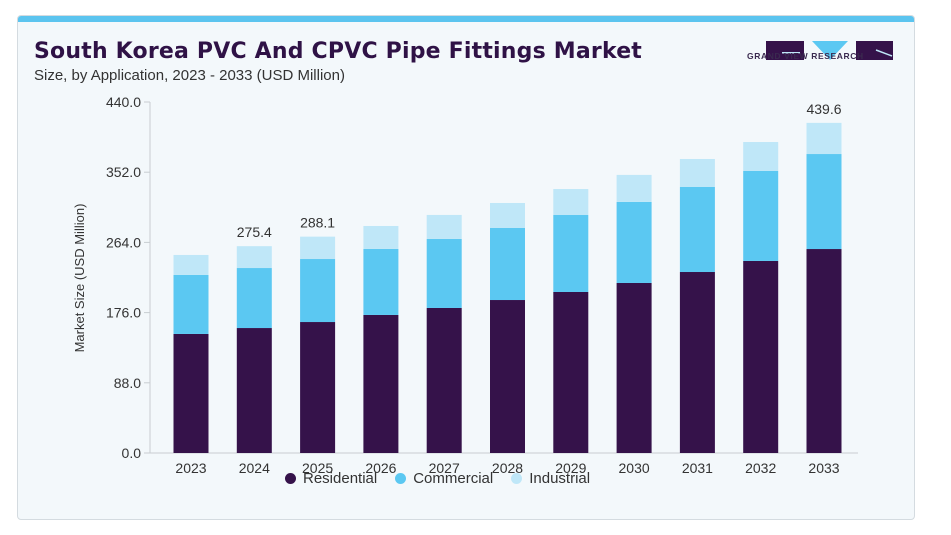 The width and height of the screenshot is (951, 535). I want to click on bar-segment-residential-2032, so click(761, 356).